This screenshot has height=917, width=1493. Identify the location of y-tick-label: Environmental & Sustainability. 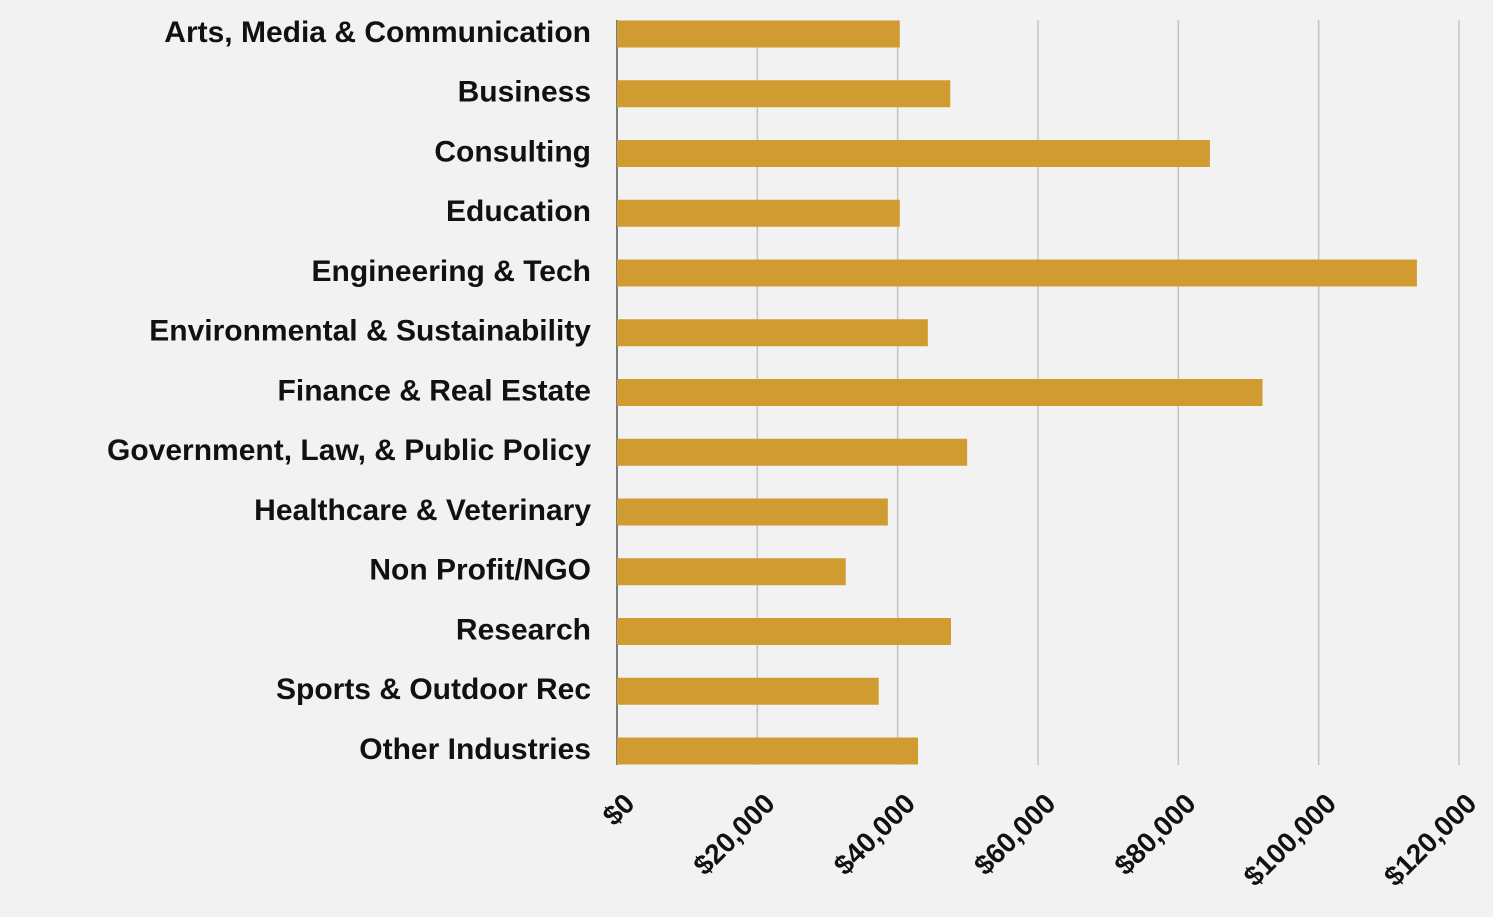
(370, 331).